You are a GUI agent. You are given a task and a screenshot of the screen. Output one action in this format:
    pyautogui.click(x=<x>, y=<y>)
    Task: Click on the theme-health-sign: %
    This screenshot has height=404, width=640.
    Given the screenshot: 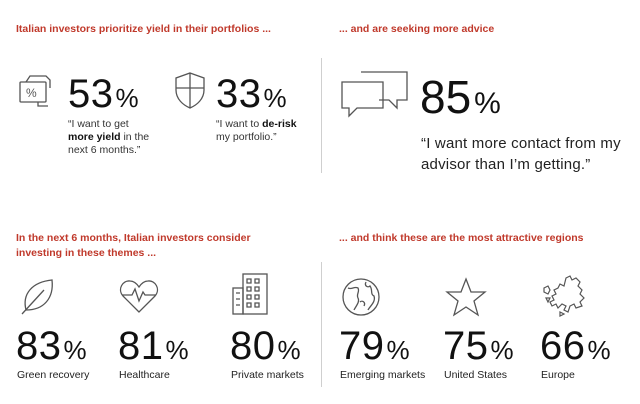 What is the action you would take?
    pyautogui.click(x=177, y=350)
    